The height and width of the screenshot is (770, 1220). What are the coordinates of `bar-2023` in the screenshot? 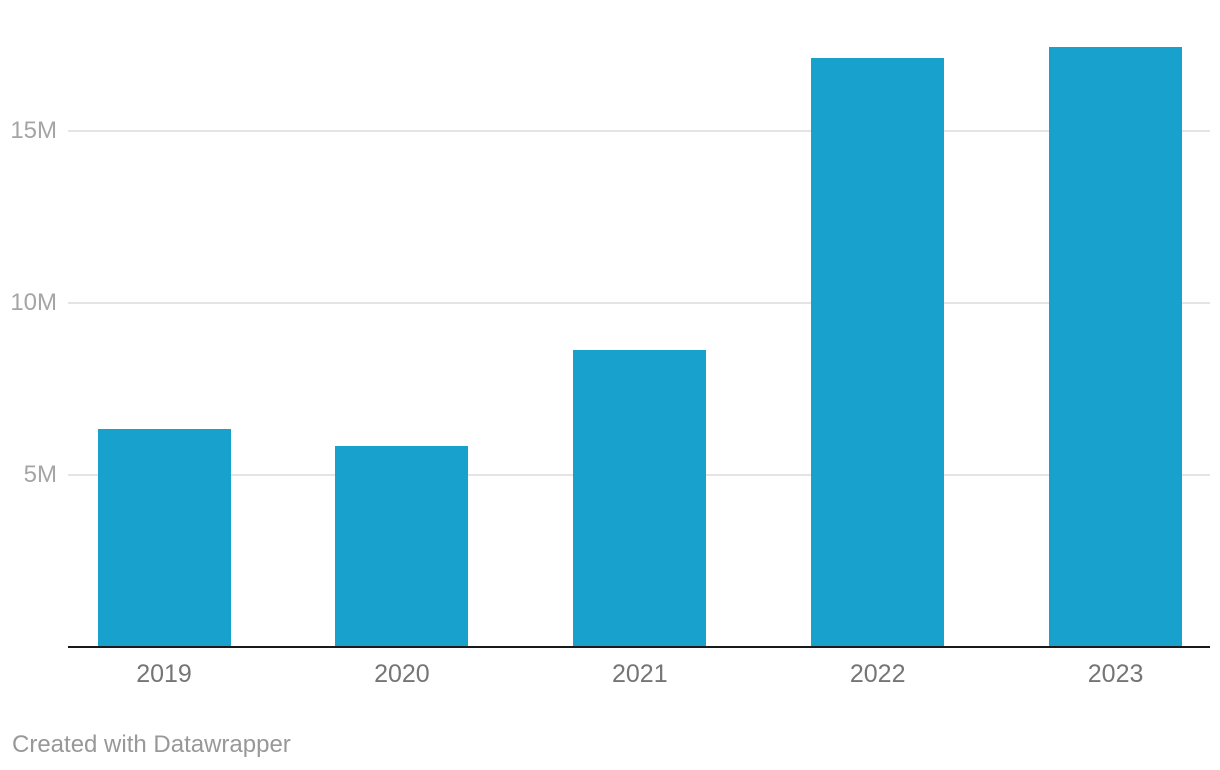 It's located at (1116, 346).